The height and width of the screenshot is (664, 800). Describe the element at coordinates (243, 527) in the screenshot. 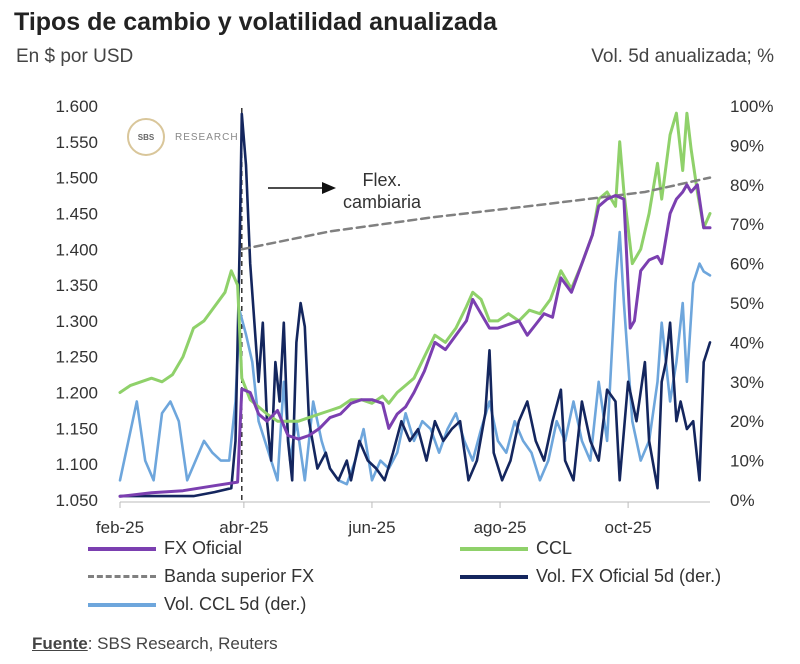

I see `x-tick-label: abr-25` at that location.